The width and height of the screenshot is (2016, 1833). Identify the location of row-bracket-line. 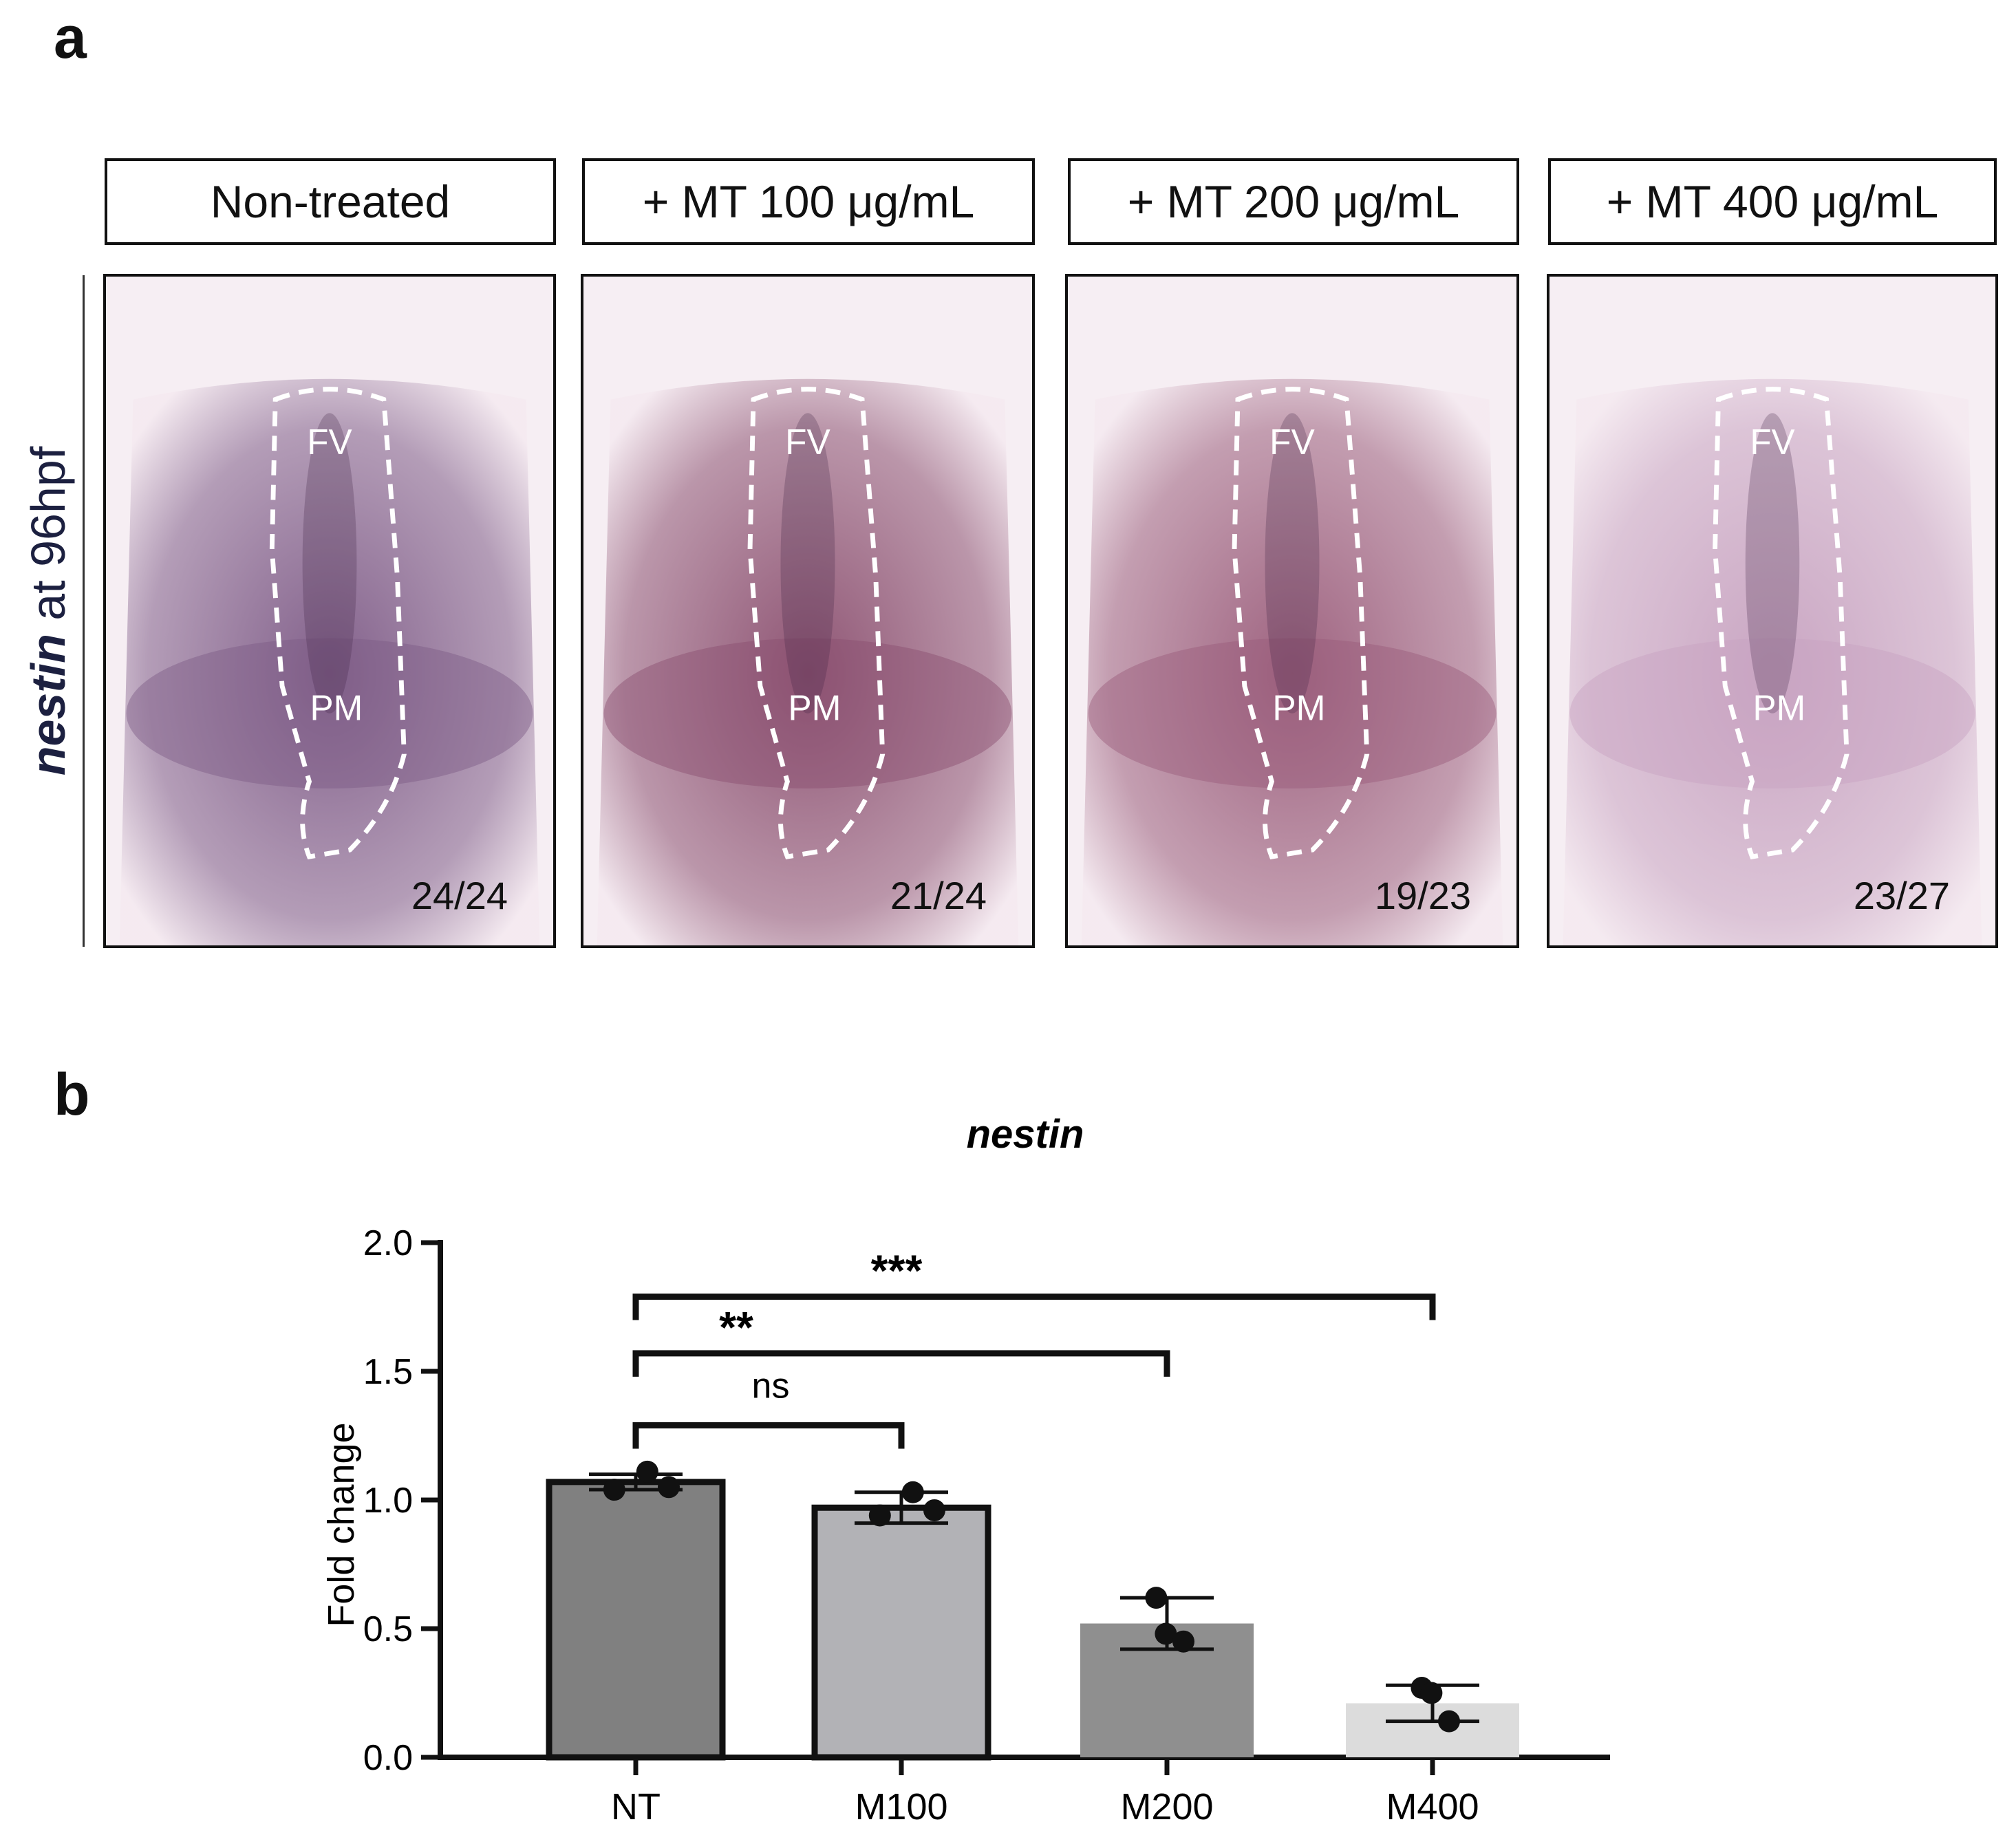
(84, 611).